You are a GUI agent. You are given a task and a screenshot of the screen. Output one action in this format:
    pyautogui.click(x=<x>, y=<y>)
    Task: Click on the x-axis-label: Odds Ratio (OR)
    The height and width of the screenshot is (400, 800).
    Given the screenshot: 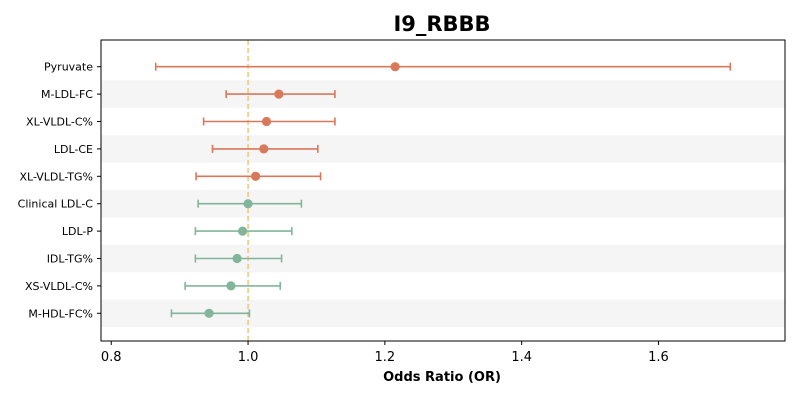 What is the action you would take?
    pyautogui.click(x=442, y=377)
    